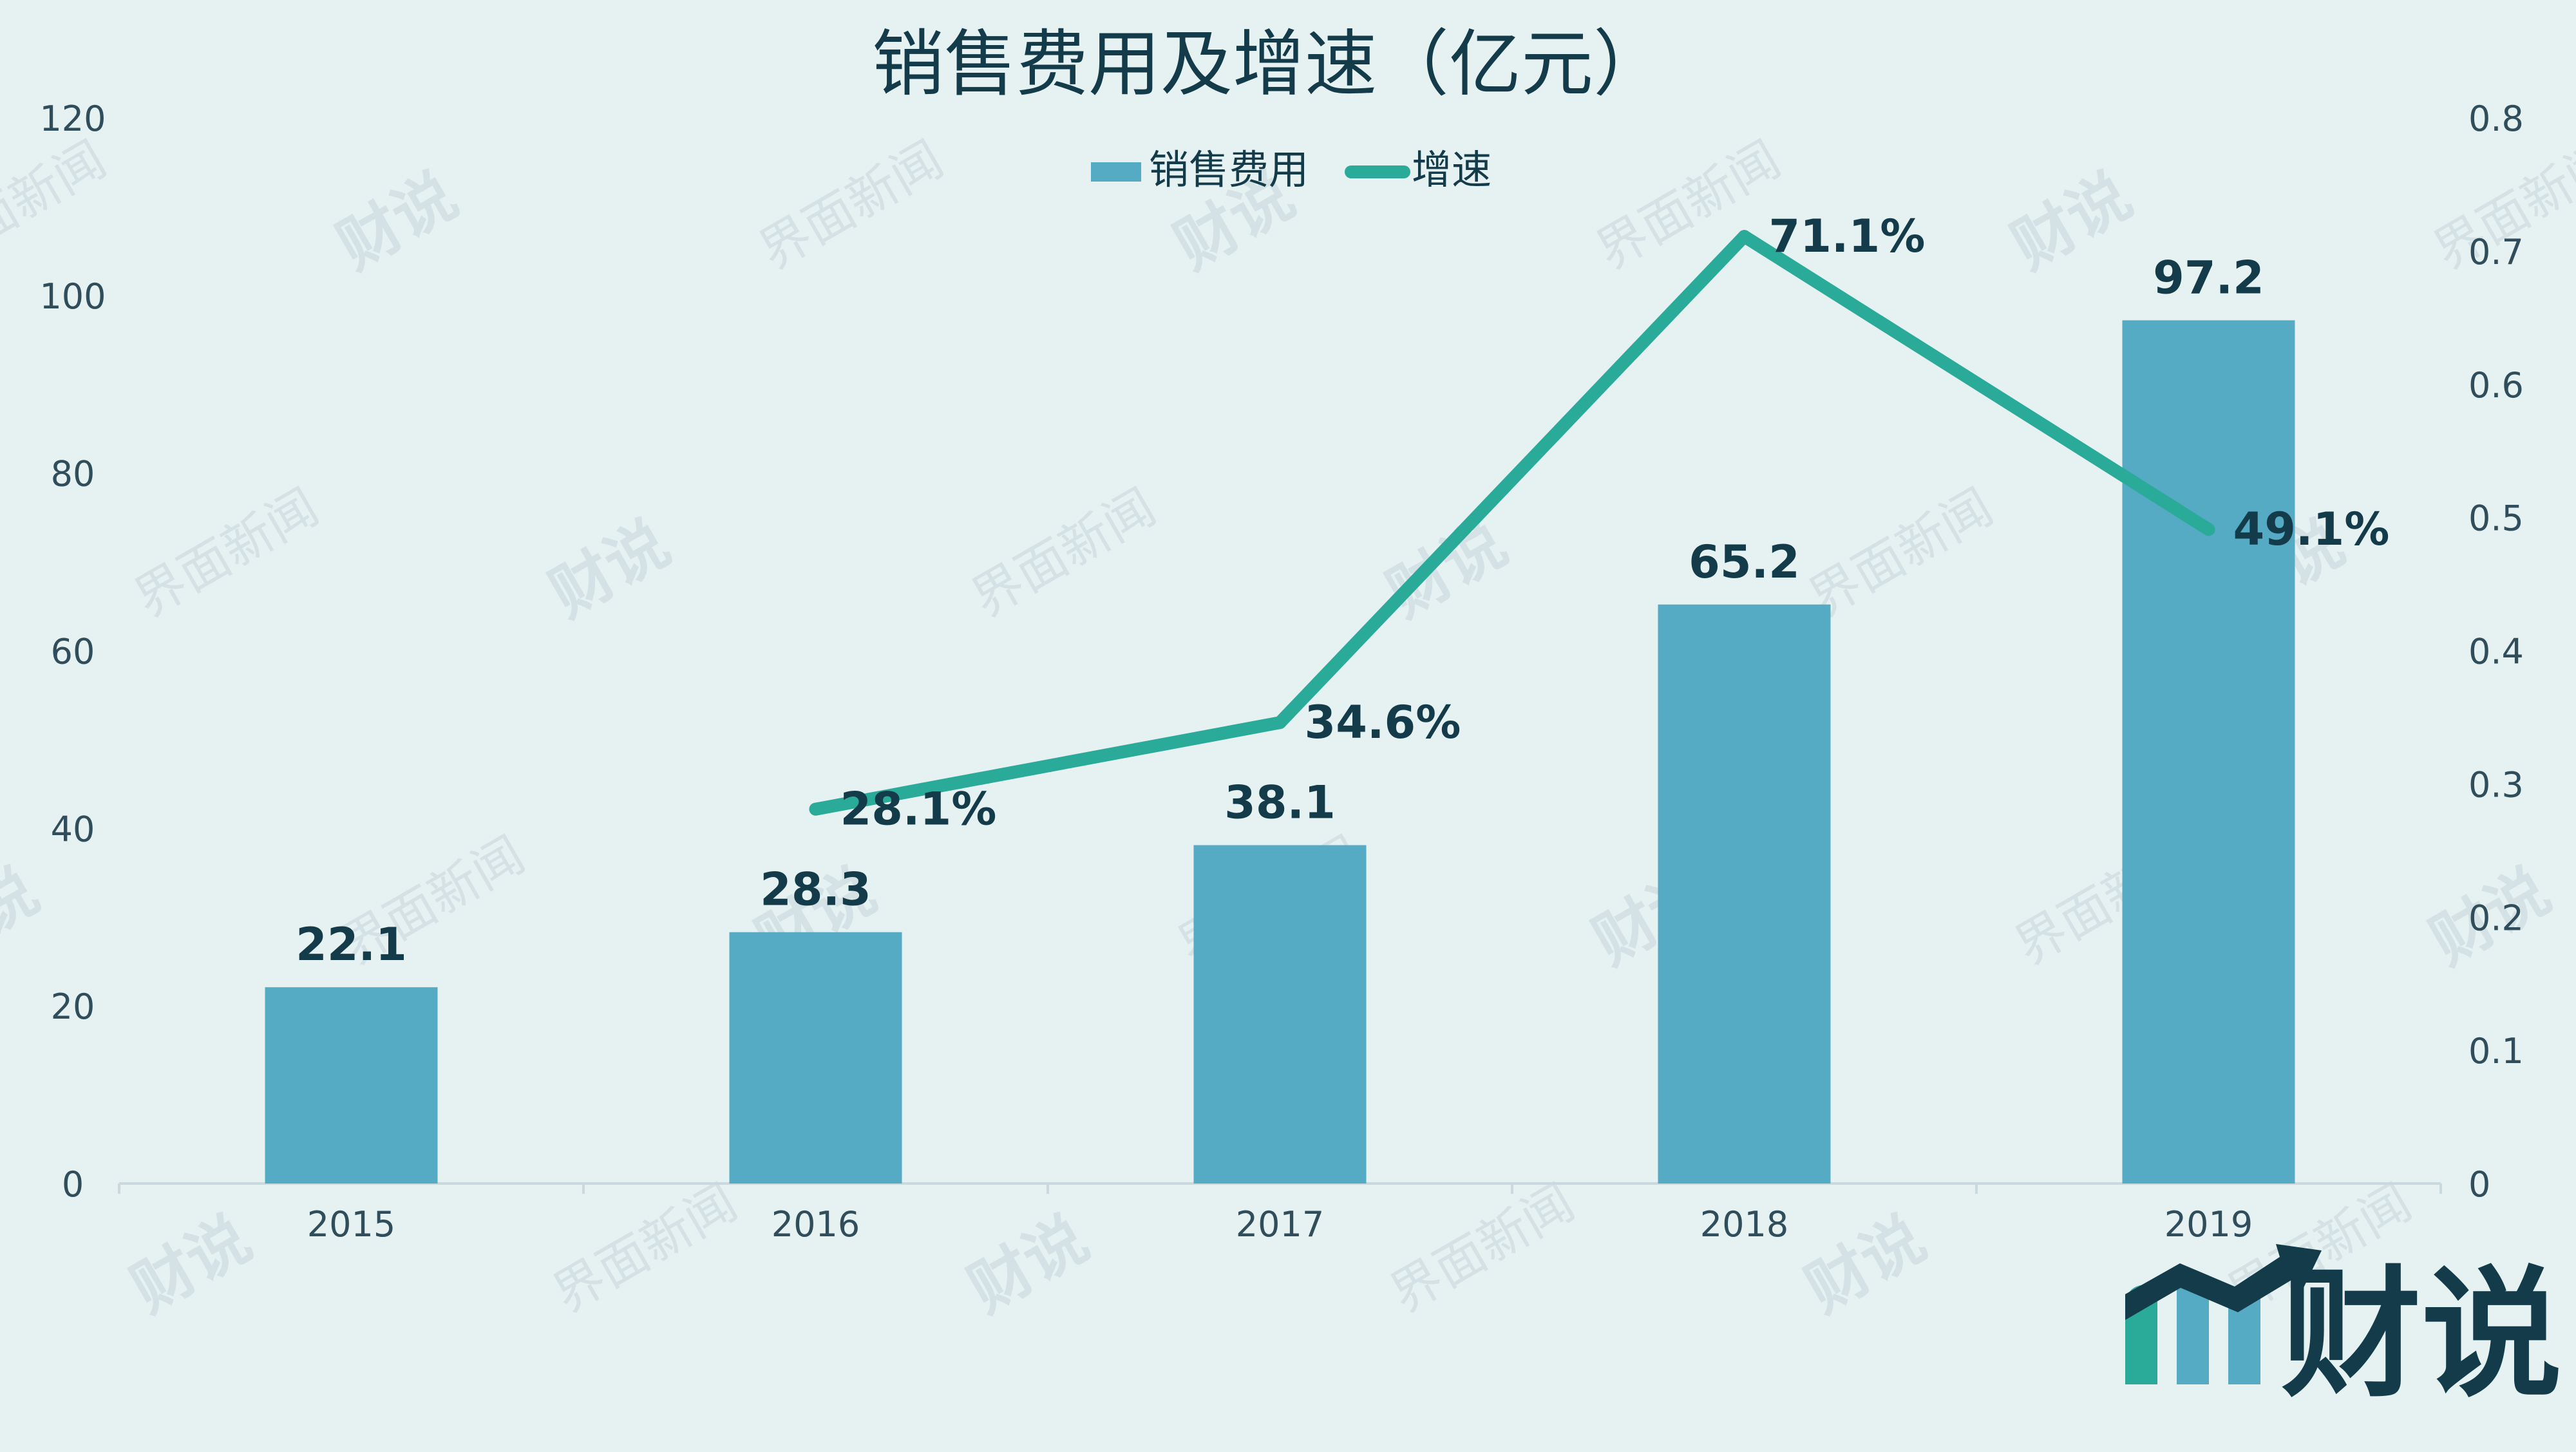 This screenshot has height=1452, width=2576. Describe the element at coordinates (351, 944) in the screenshot. I see `bar-value-label: 22.1` at that location.